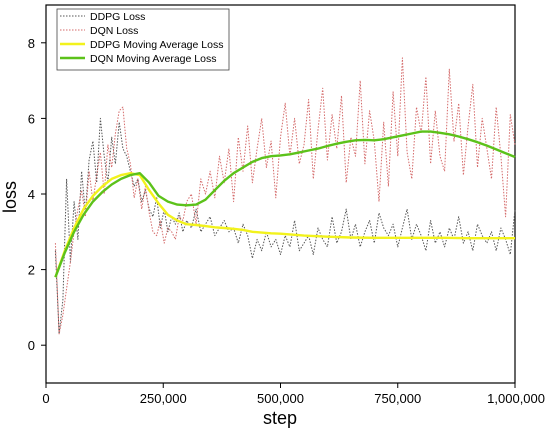 The height and width of the screenshot is (434, 550). Describe the element at coordinates (156, 45) in the screenshot. I see `legend-label: DDPG Moving Average Loss` at that location.